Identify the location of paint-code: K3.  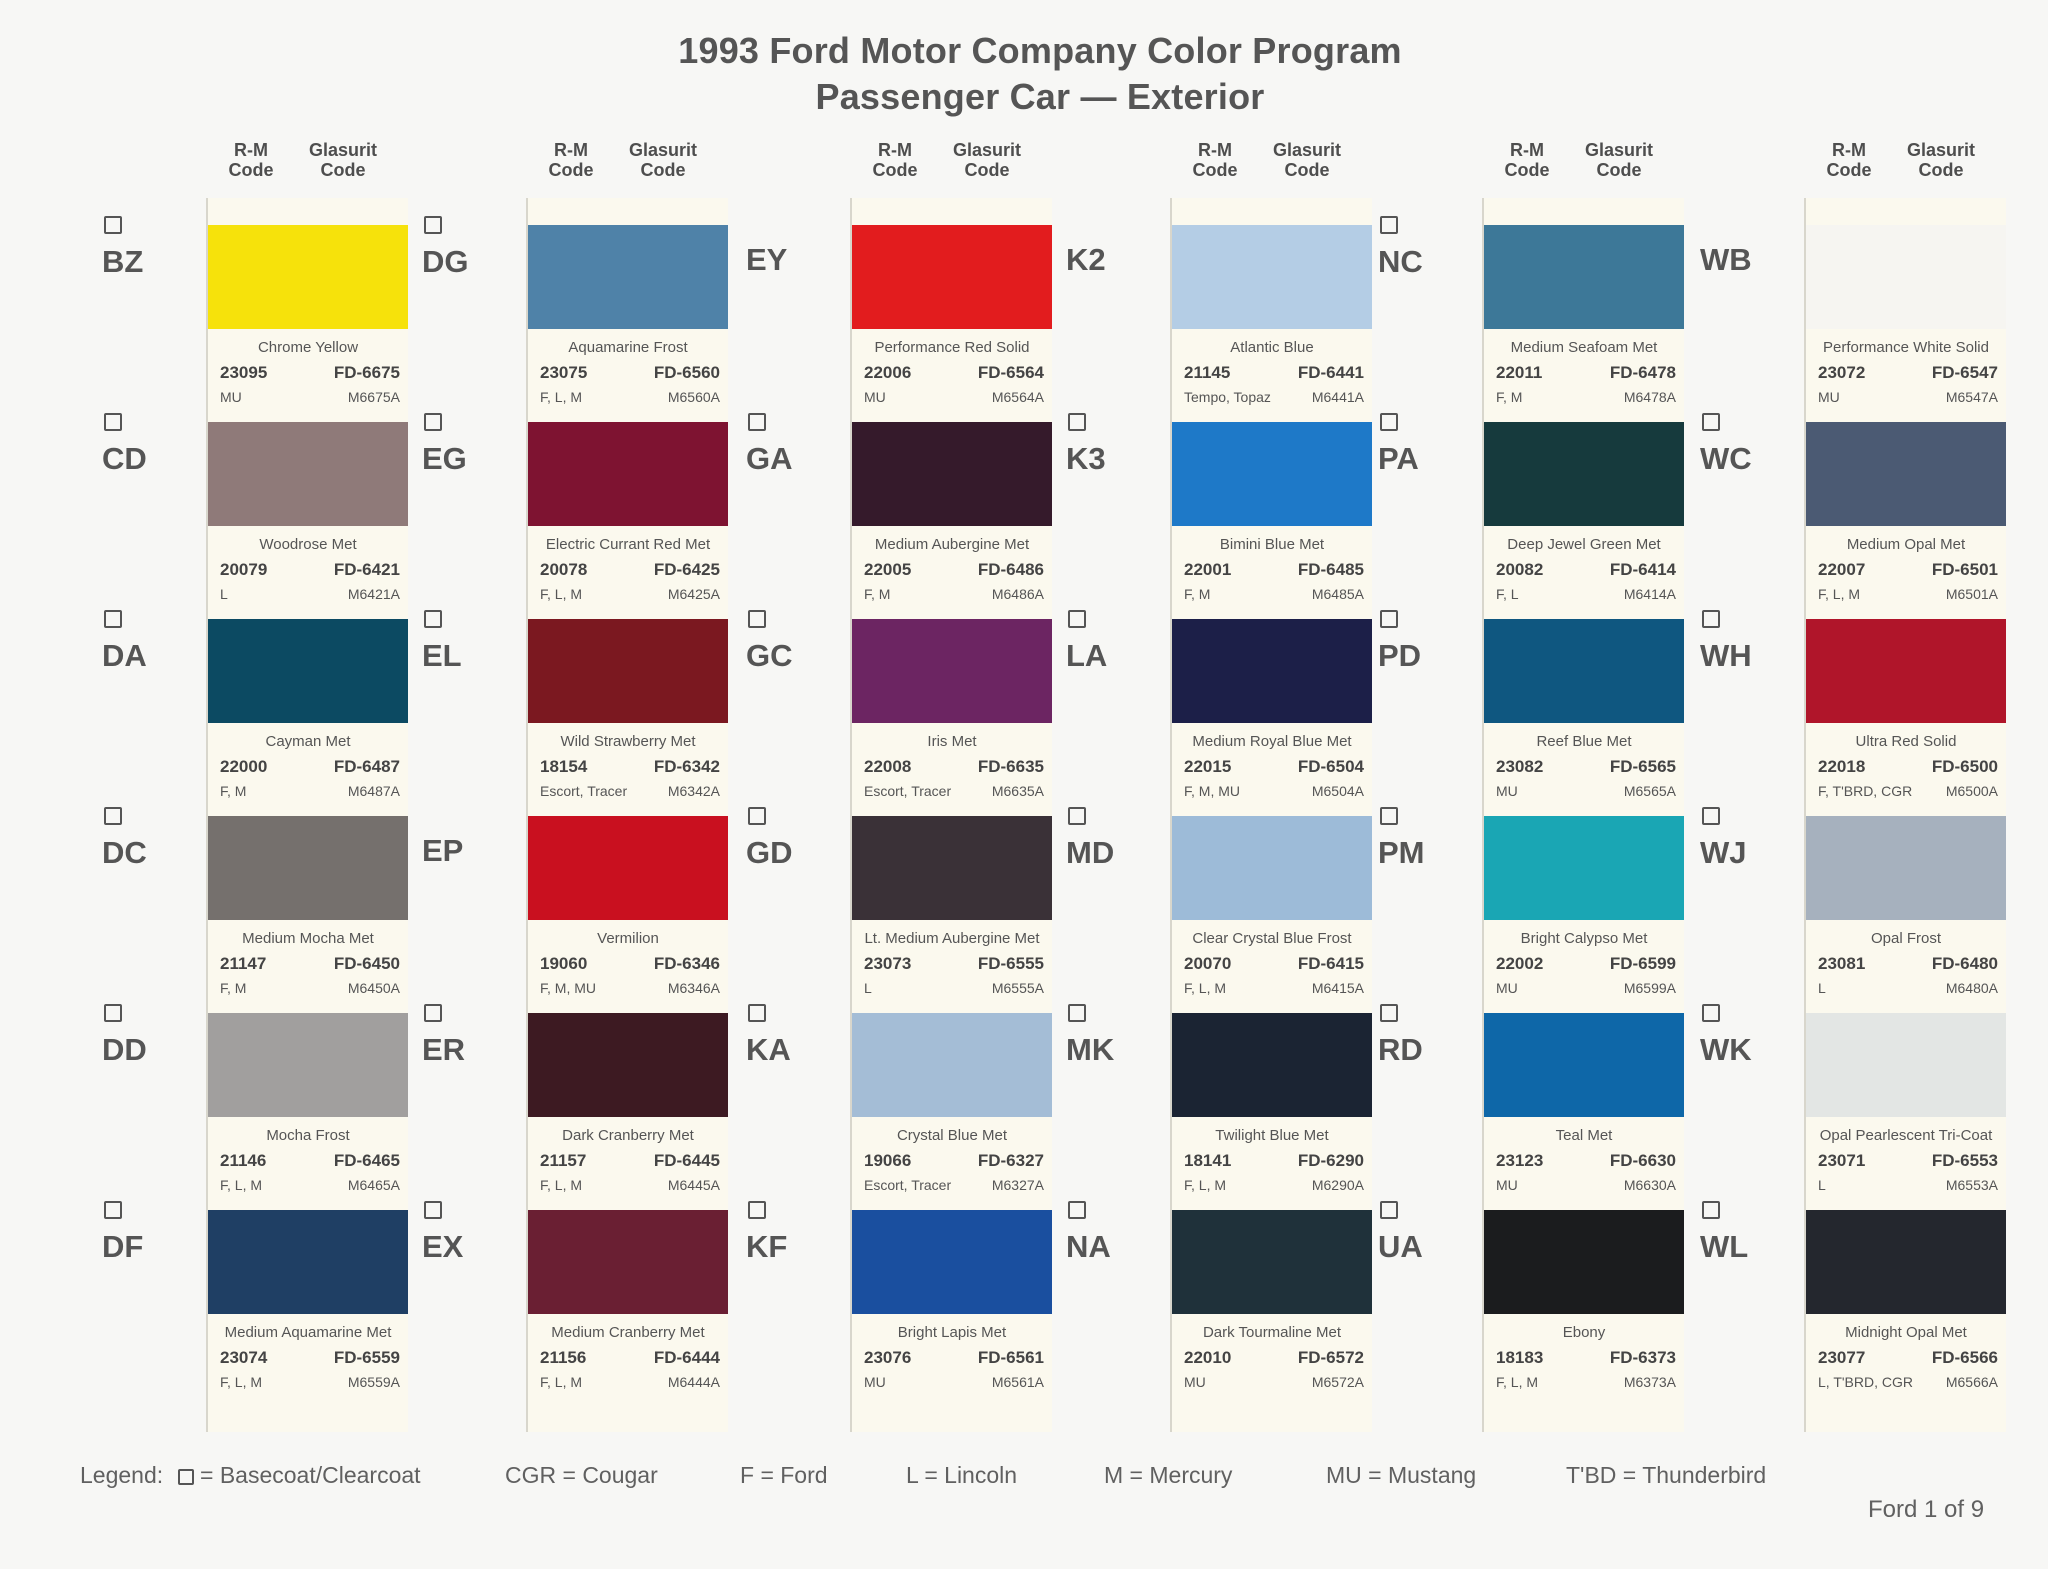
(1101, 445).